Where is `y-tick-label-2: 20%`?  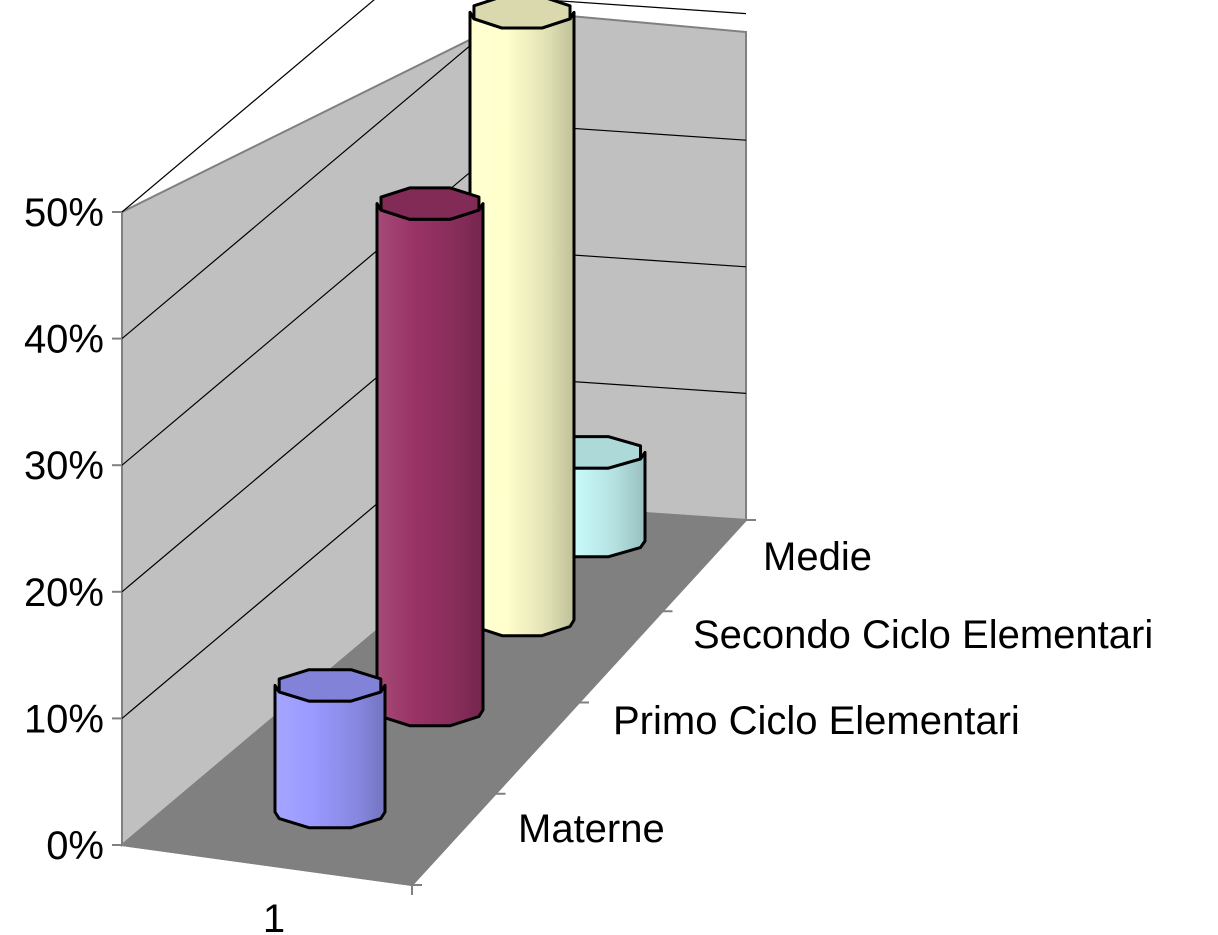
y-tick-label-2: 20% is located at coordinates (64, 593).